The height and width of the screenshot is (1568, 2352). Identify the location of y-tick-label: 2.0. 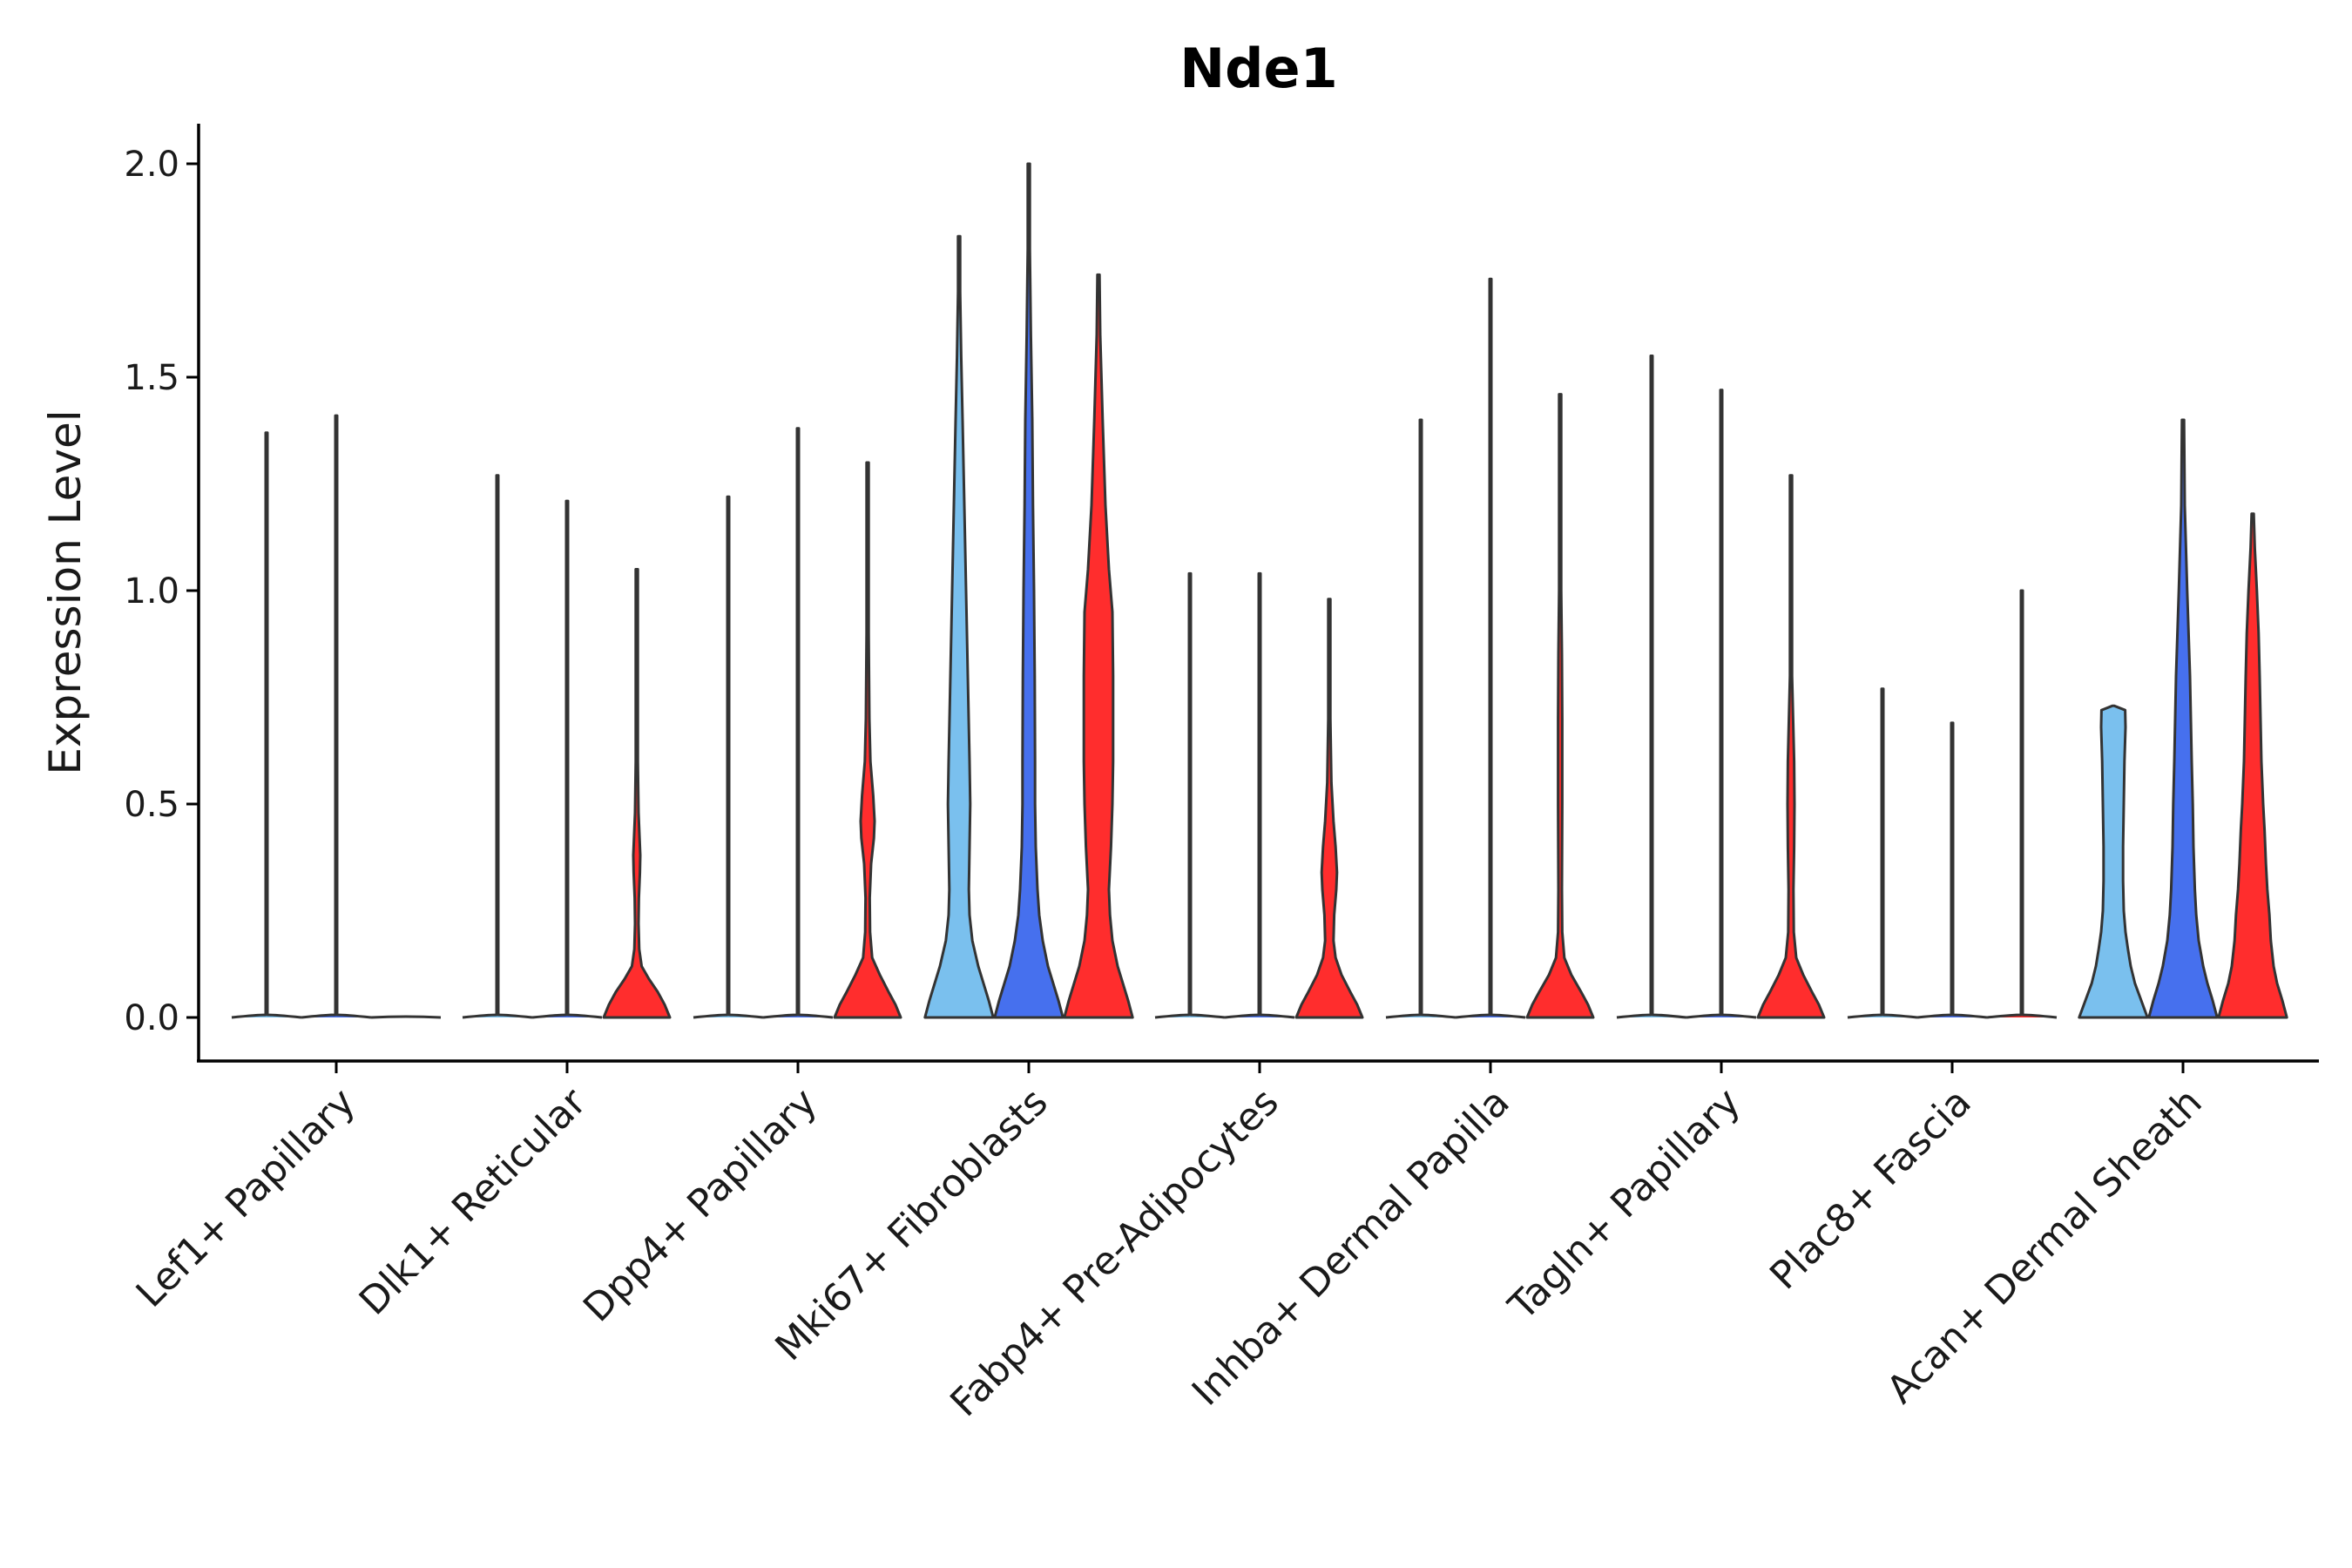
(151, 165).